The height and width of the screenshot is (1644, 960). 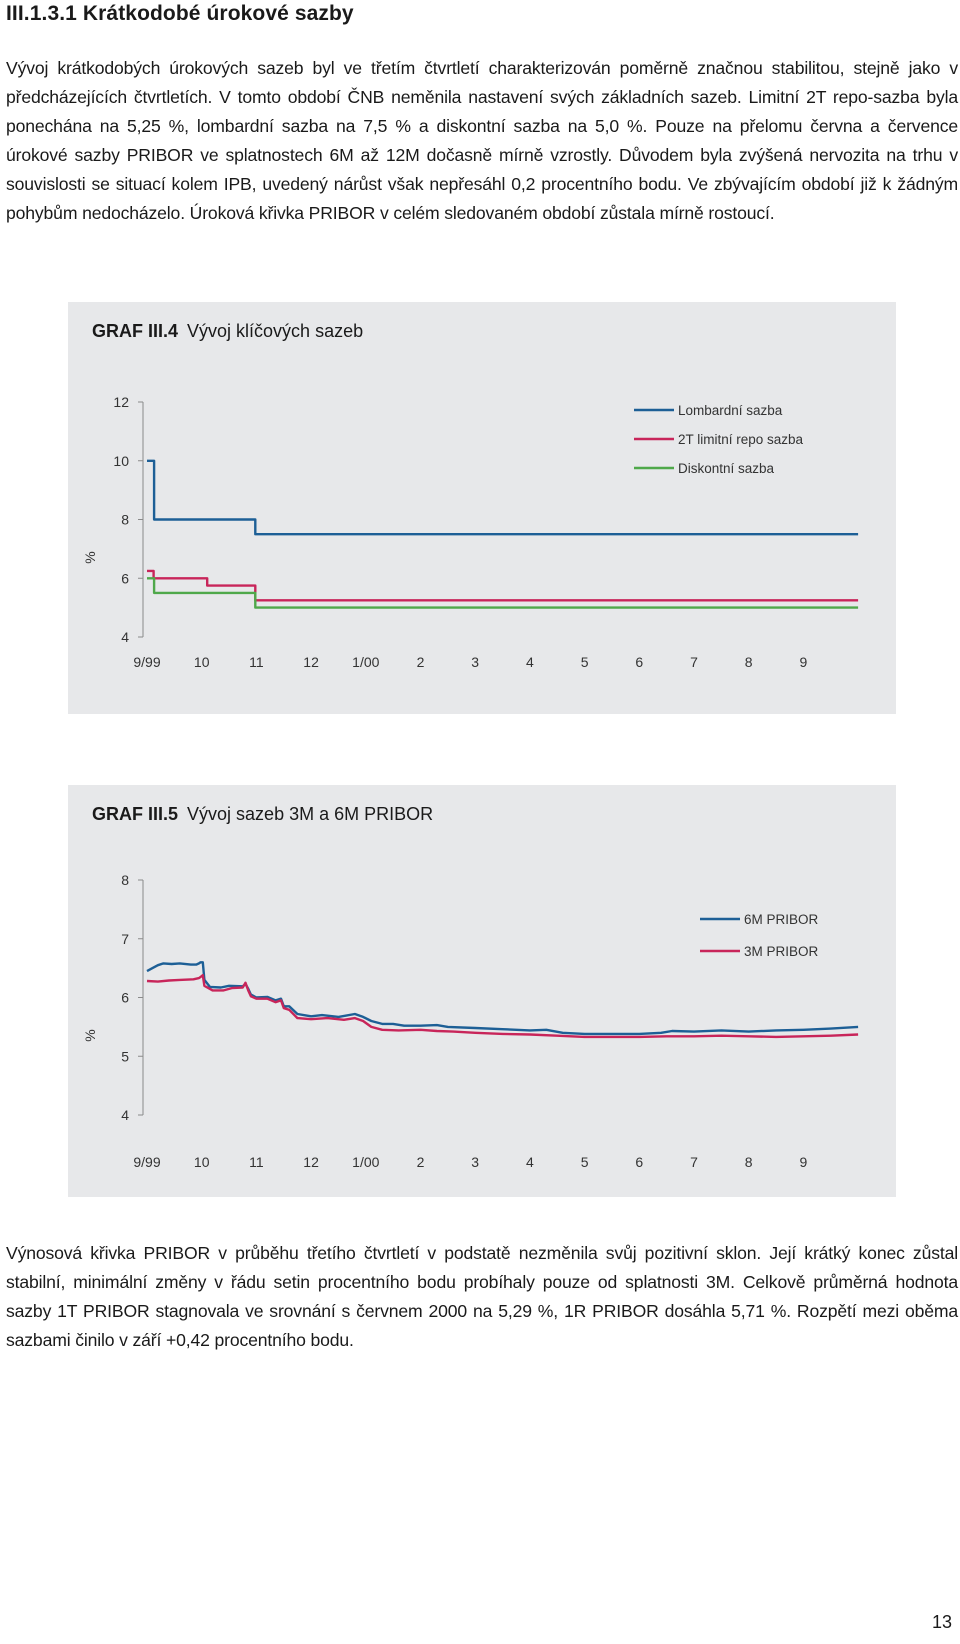 What do you see at coordinates (726, 468) in the screenshot?
I see `legend-label: Diskontní sazba` at bounding box center [726, 468].